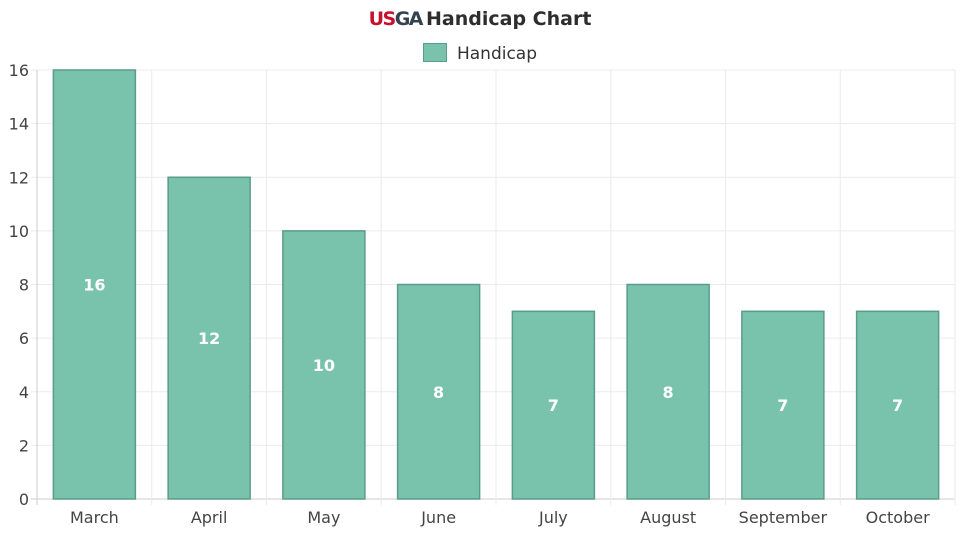  Describe the element at coordinates (19, 124) in the screenshot. I see `y-tick-label: 14` at that location.